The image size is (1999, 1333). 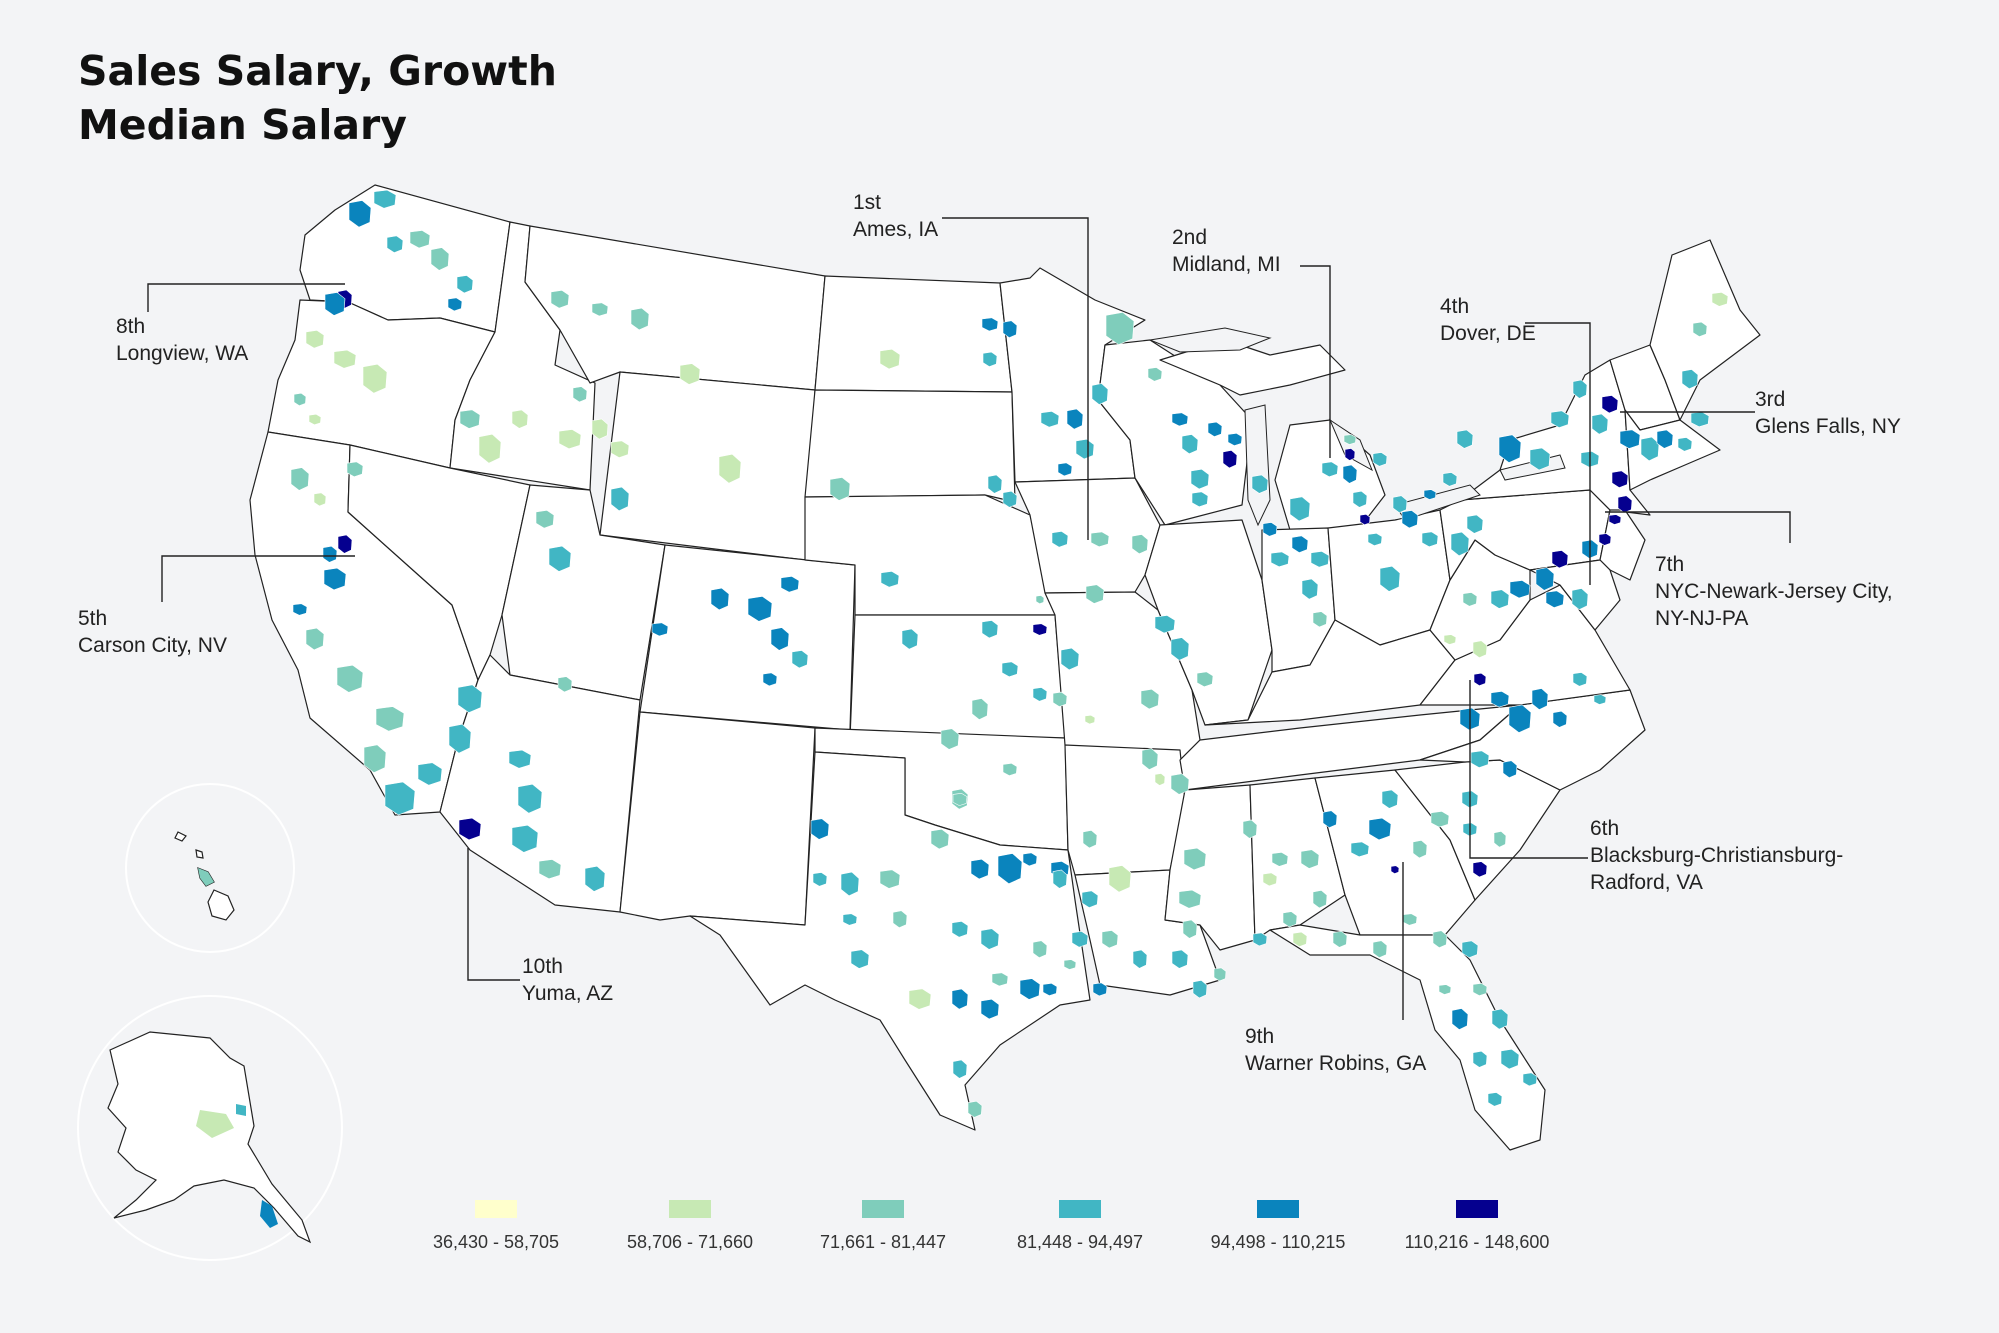 I want to click on state-south-dakota, so click(x=910, y=446).